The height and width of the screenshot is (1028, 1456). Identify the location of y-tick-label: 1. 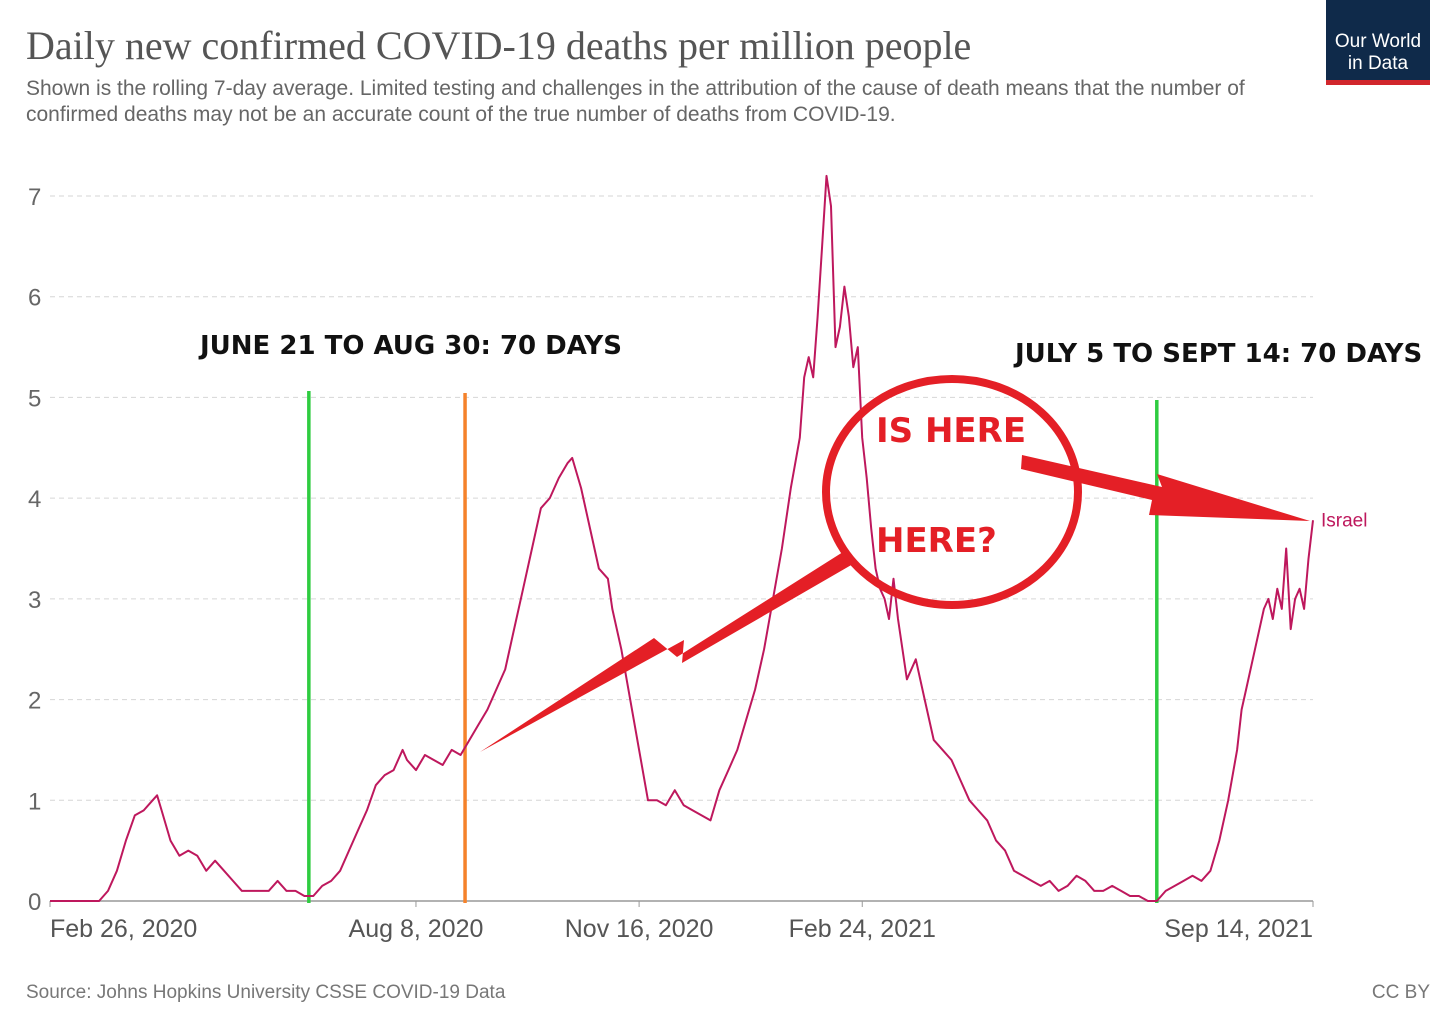
(34, 801).